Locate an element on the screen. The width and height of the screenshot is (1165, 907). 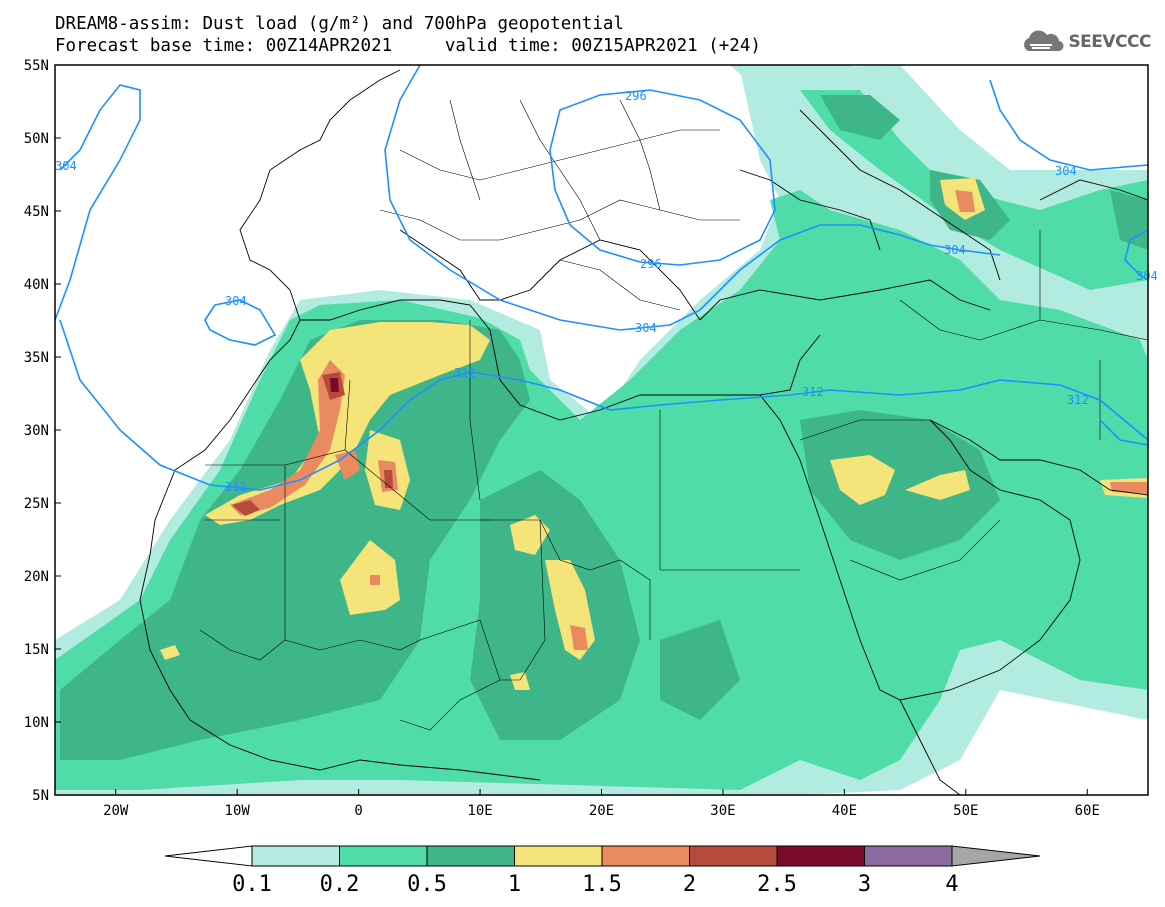
latitude-axis: 55N 50N 45N 40N 35N 30N 25N 20N 15N 10N 5N is located at coordinates (42, 431).